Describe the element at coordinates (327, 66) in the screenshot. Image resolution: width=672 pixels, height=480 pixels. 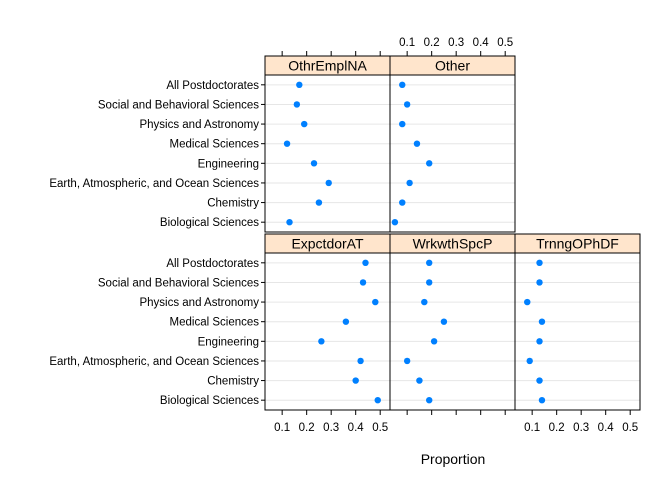
I see `panel-strip-label: OthrEmplNA` at that location.